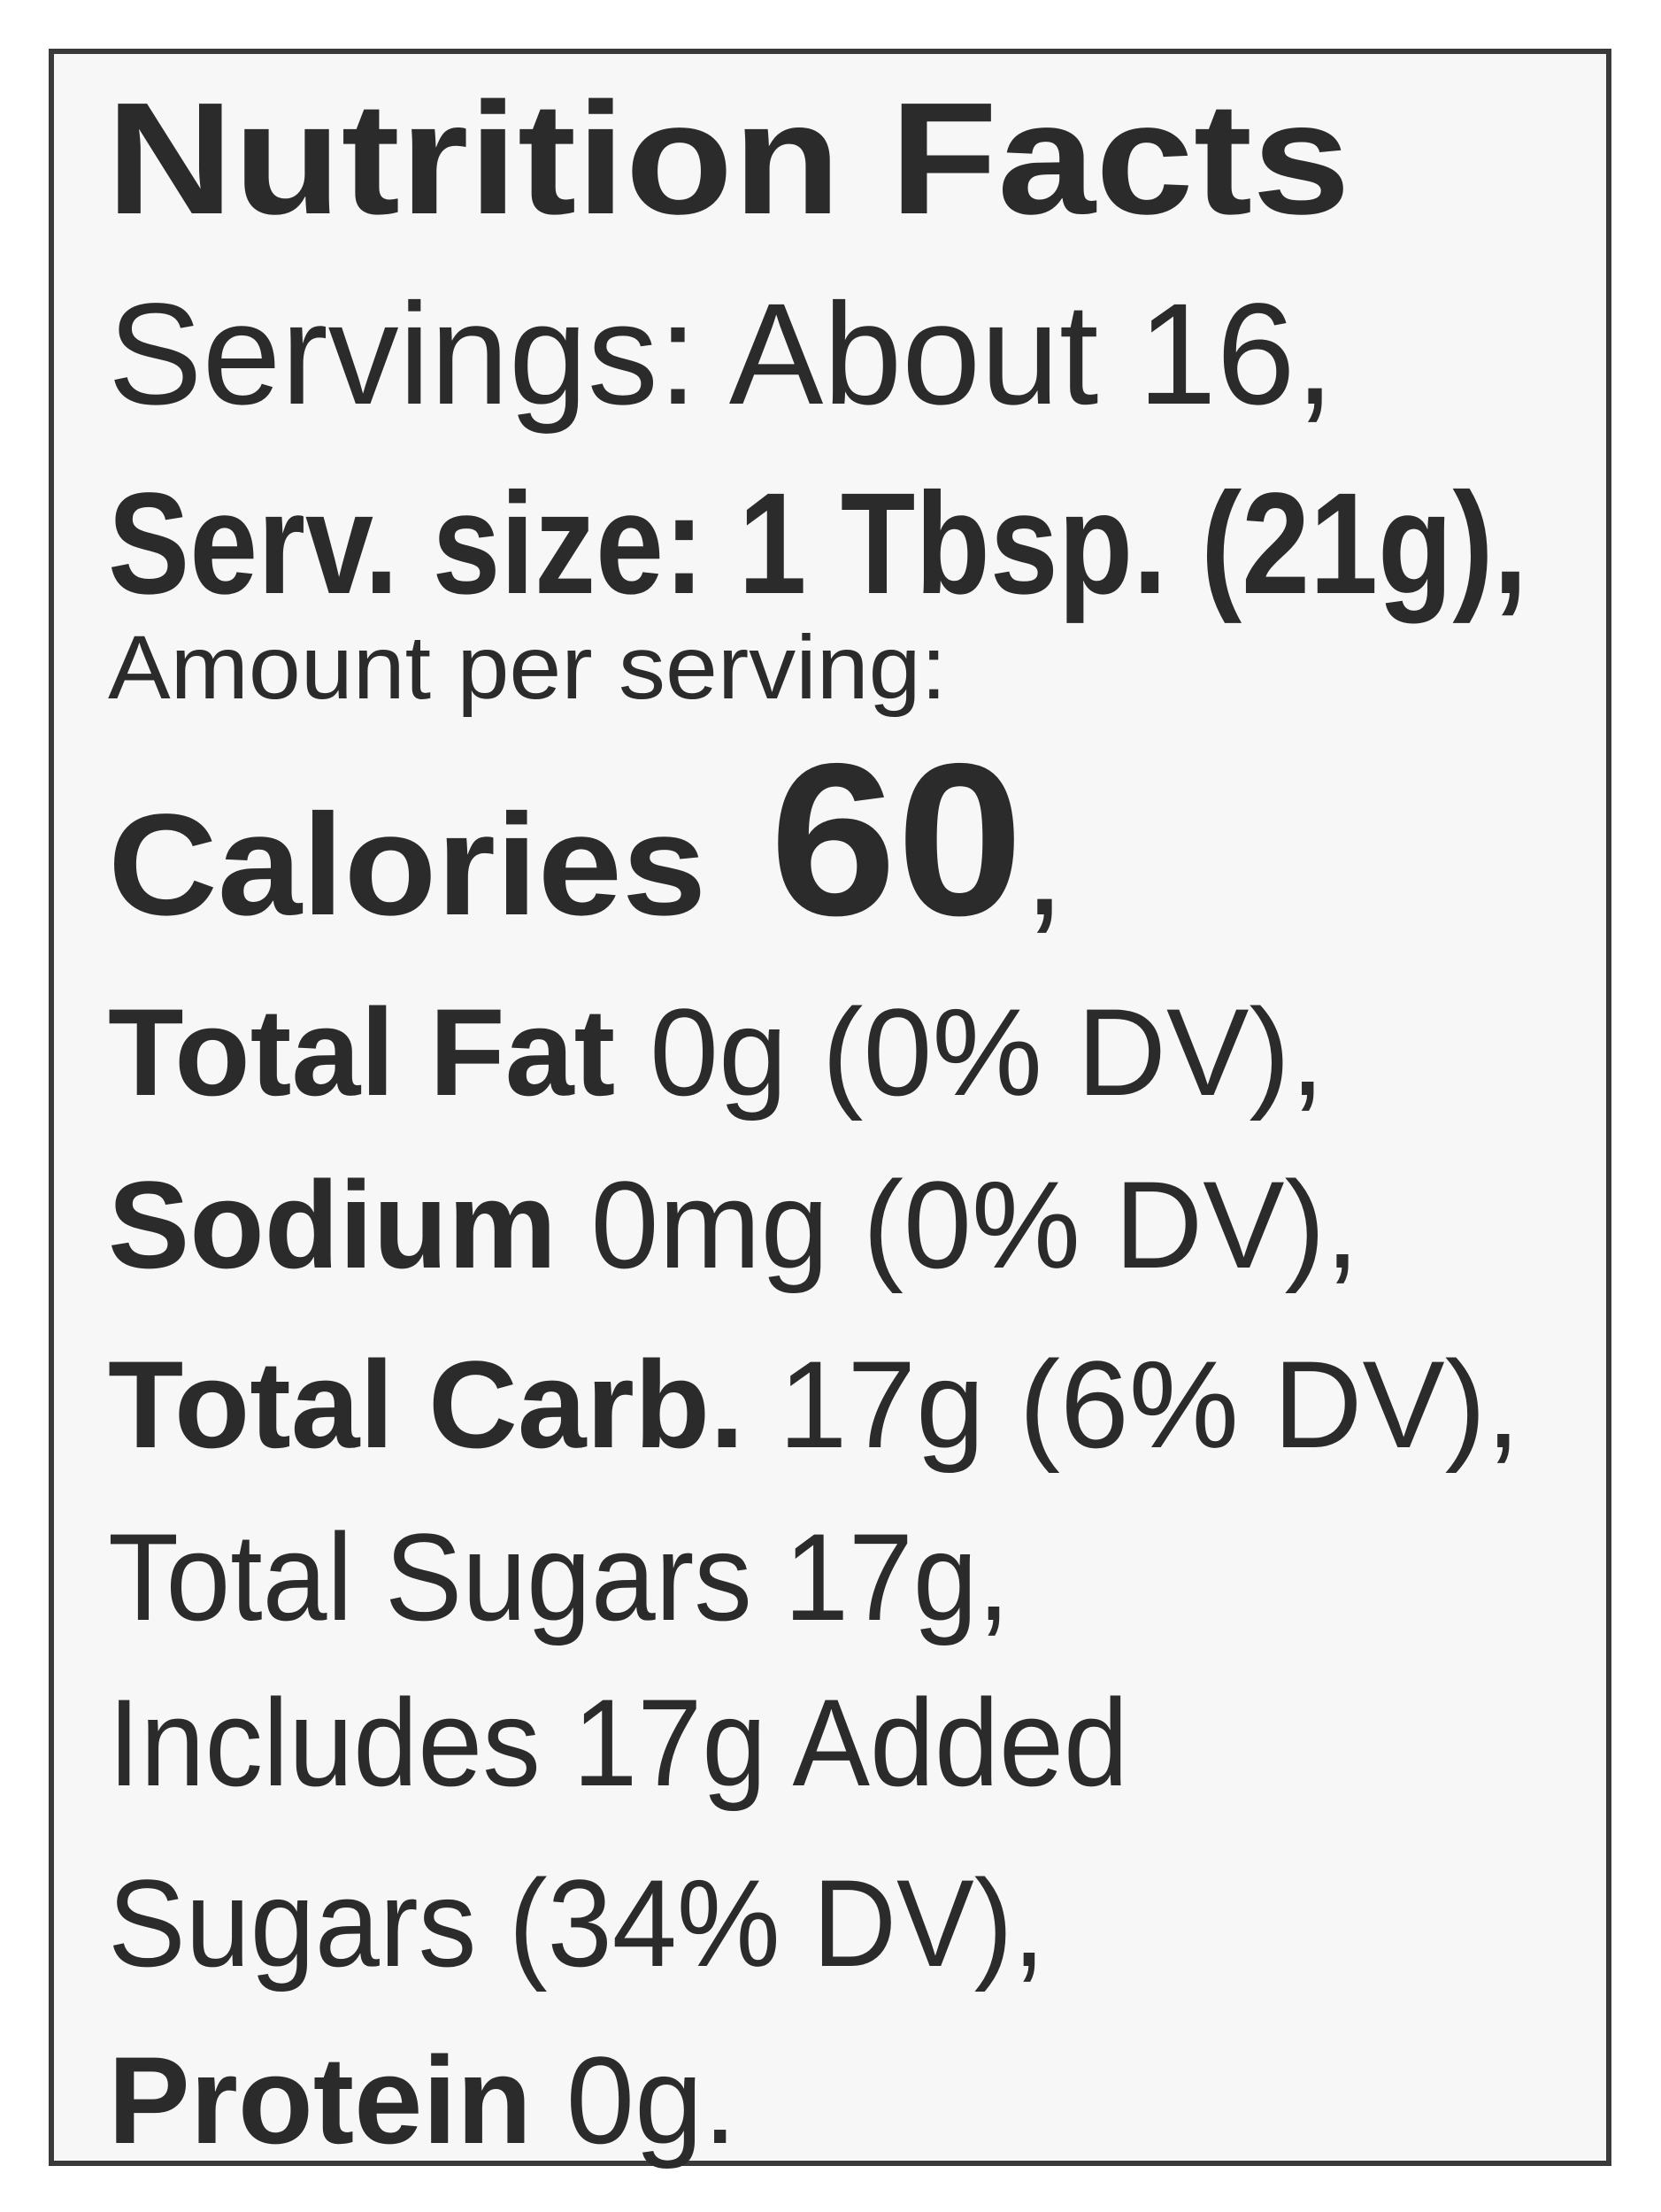 This screenshot has height=2212, width=1661. Describe the element at coordinates (332, 1224) in the screenshot. I see `nutrient-label: Sodium` at that location.